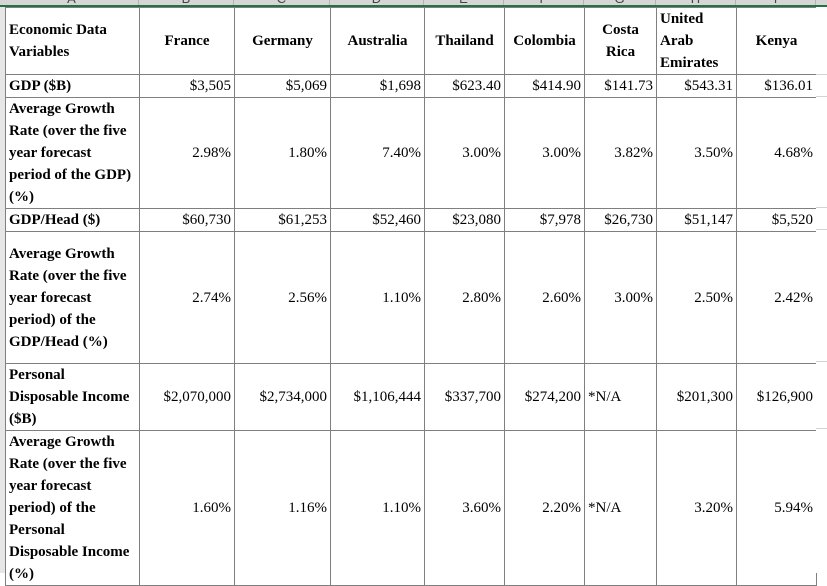 Image resolution: width=827 pixels, height=586 pixels. Describe the element at coordinates (282, 508) in the screenshot. I see `cell: 1.16%` at that location.